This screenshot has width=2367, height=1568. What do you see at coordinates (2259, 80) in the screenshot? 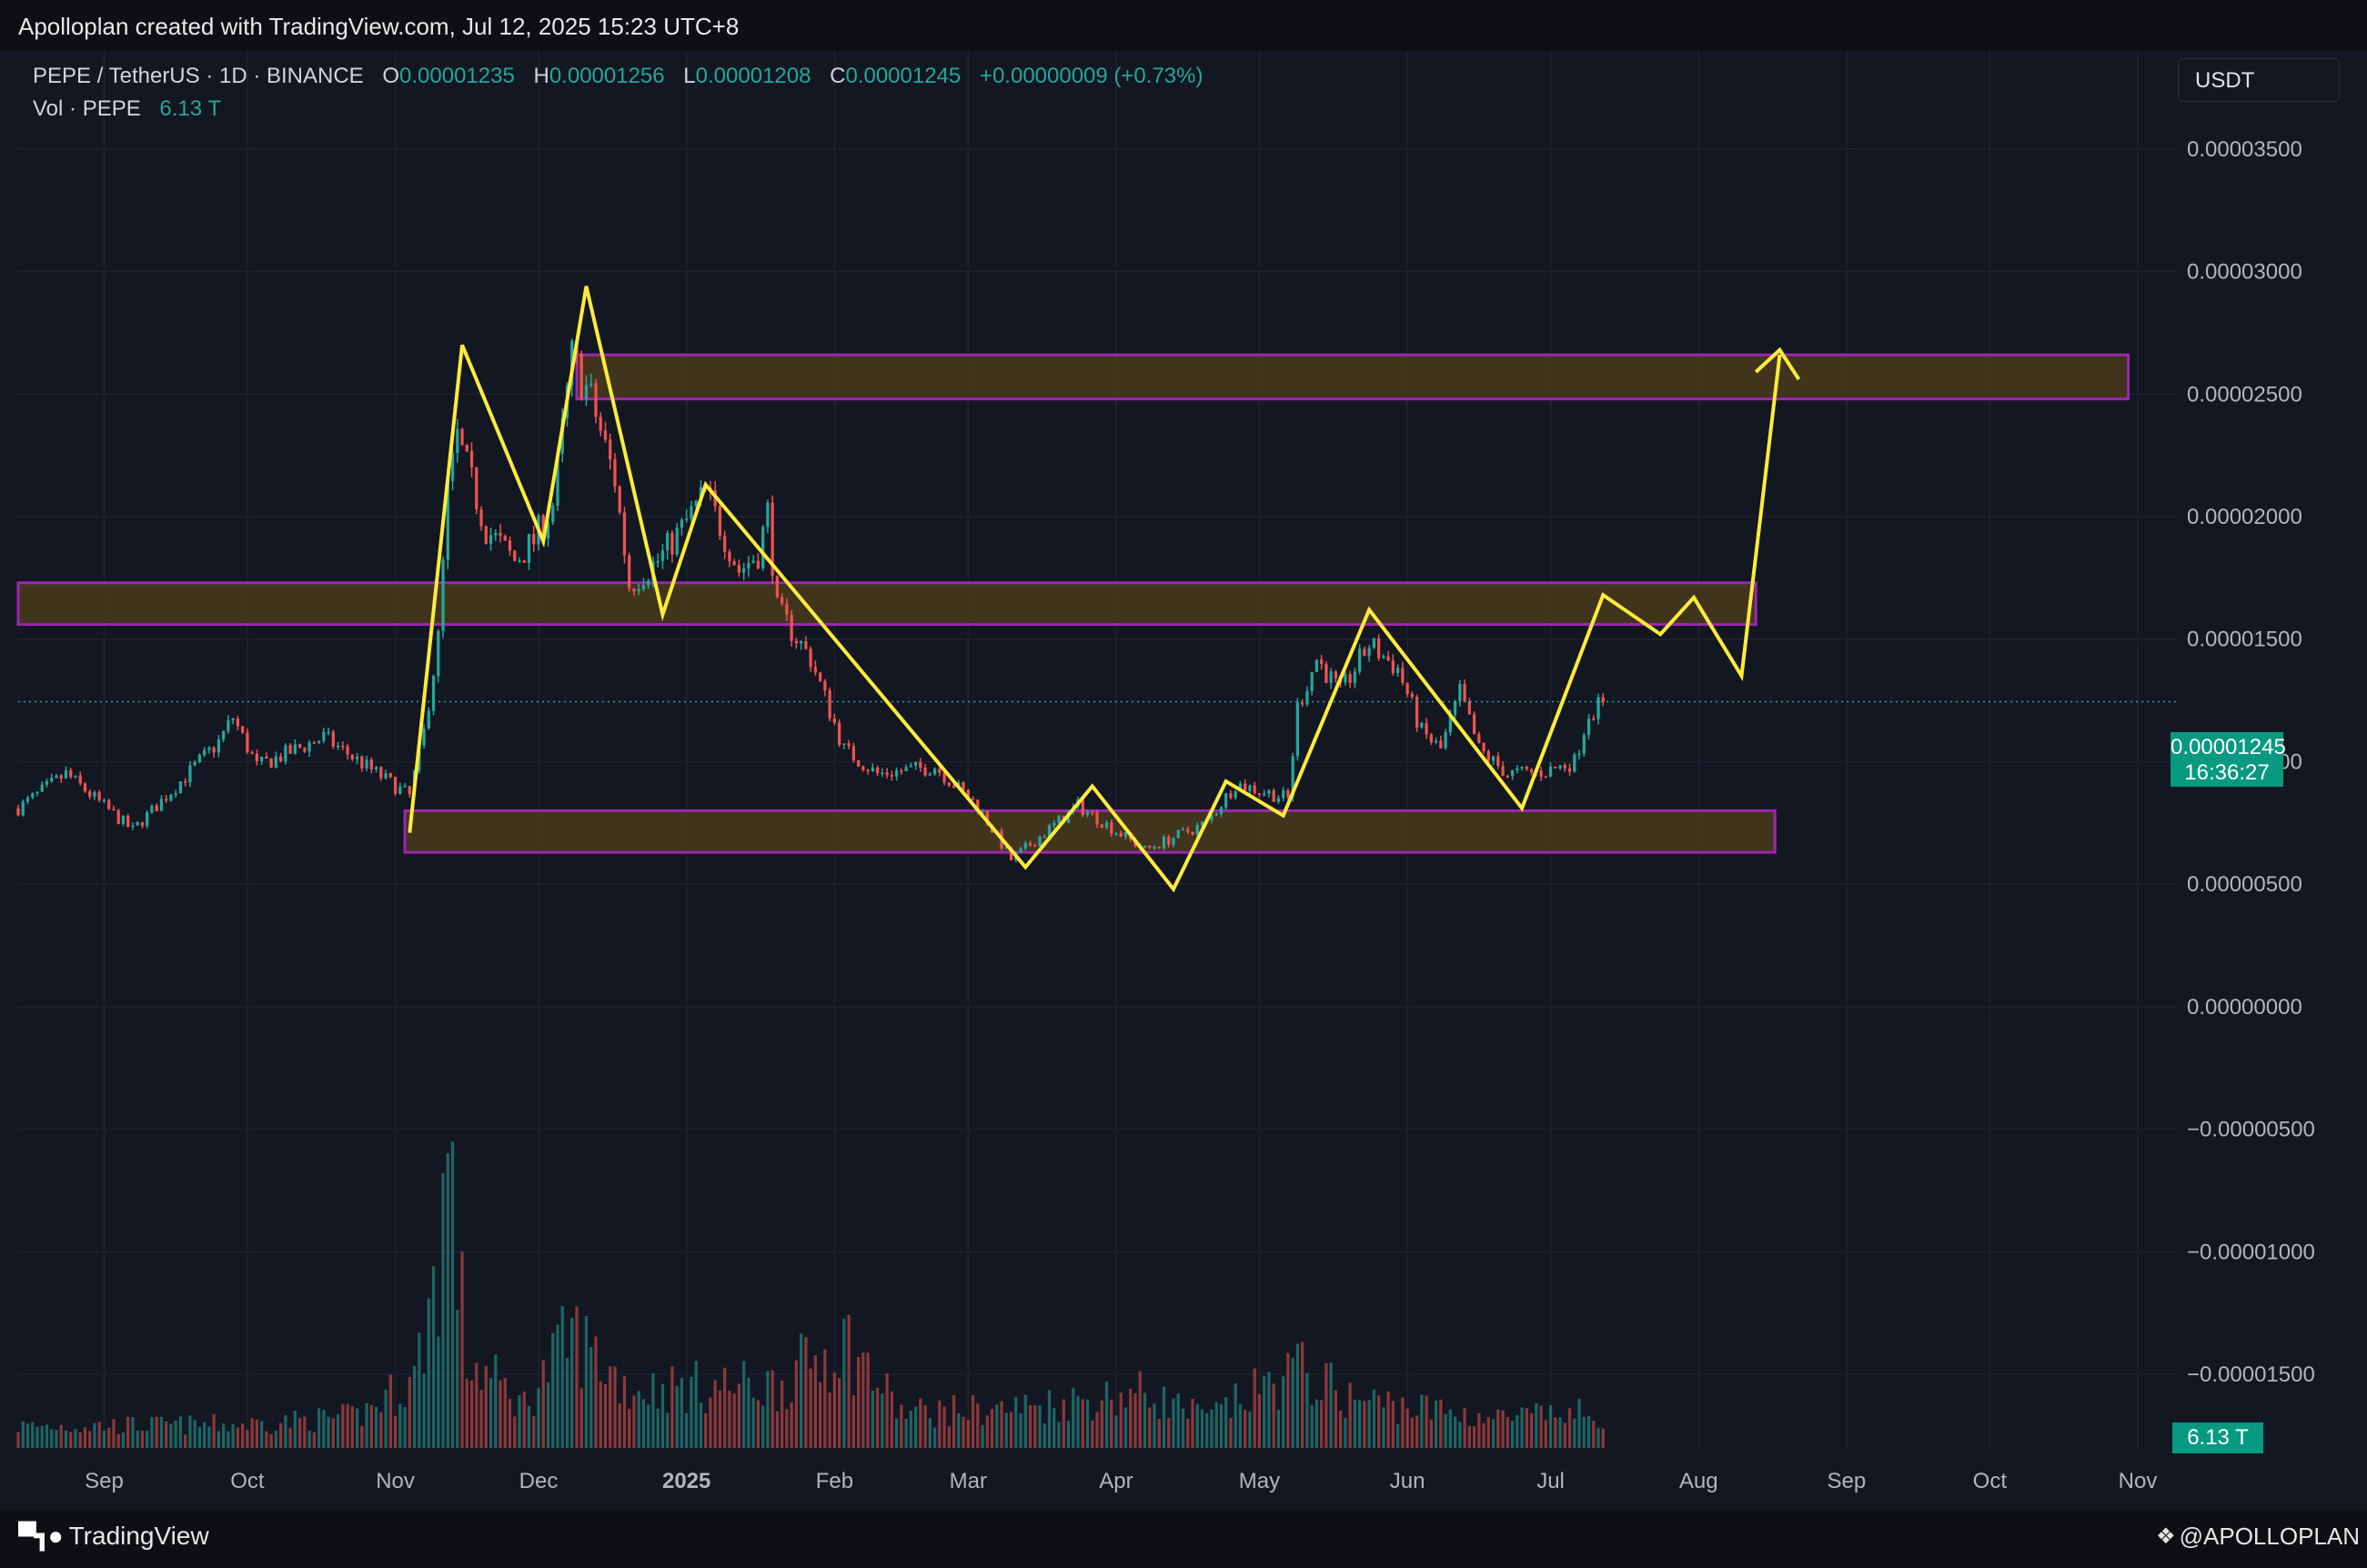
I see `currency-button: USDT` at bounding box center [2259, 80].